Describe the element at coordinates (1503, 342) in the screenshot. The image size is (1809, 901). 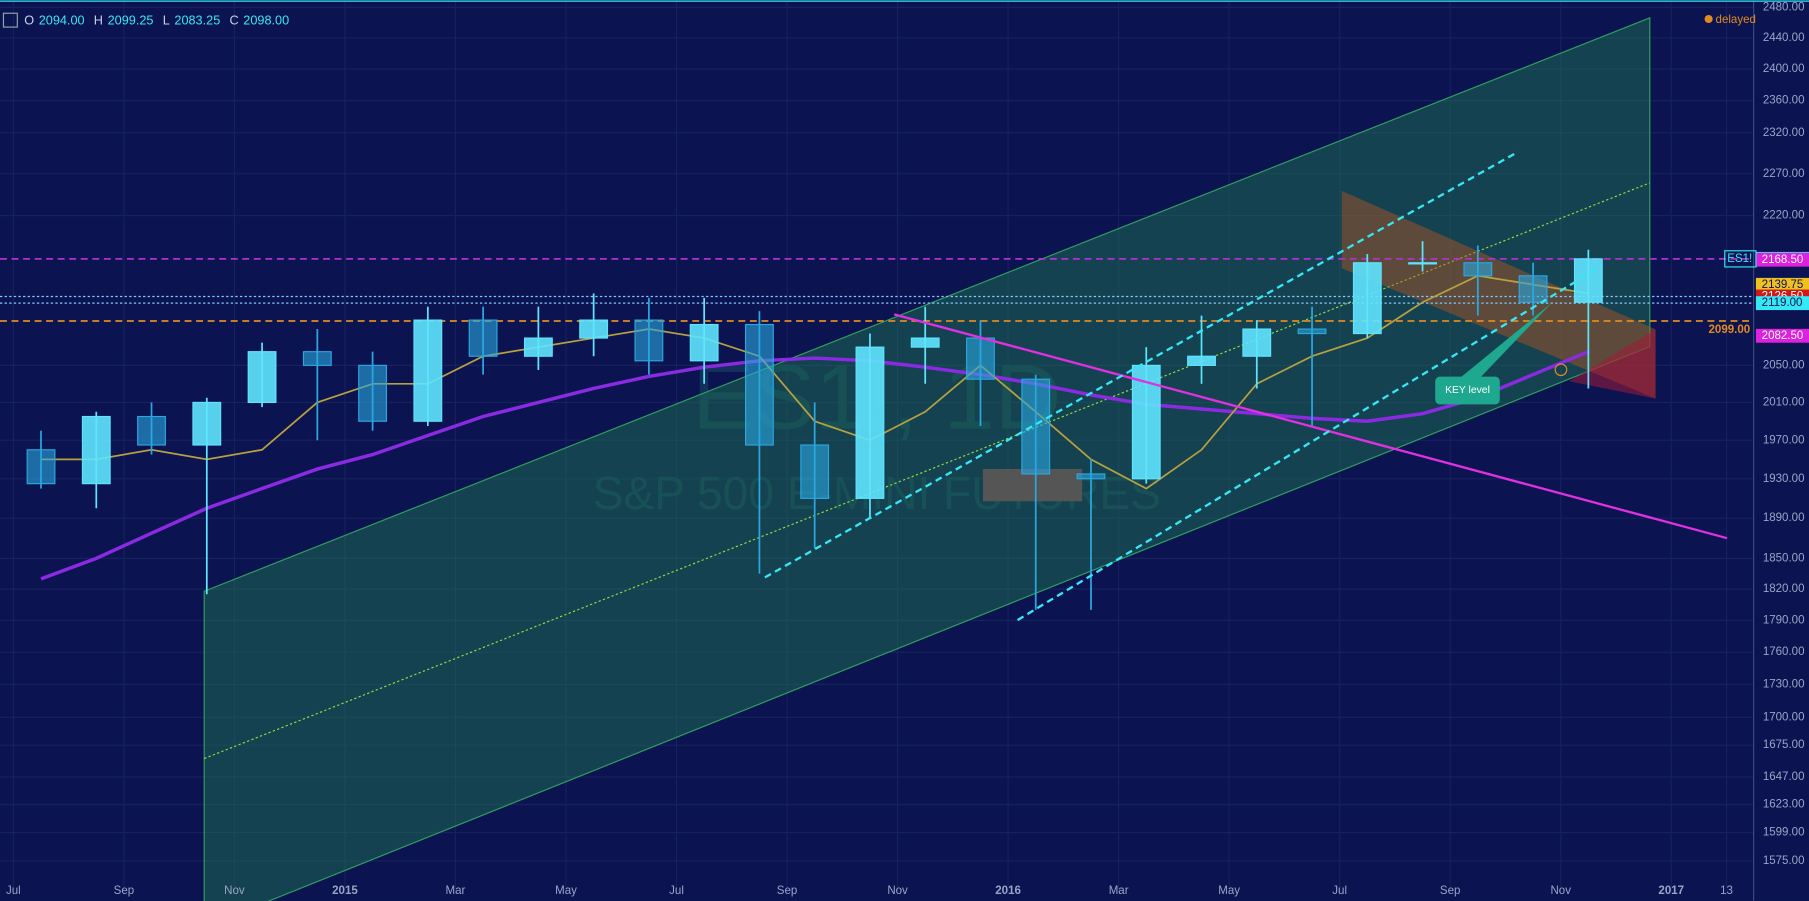
I see `callout-pointer` at that location.